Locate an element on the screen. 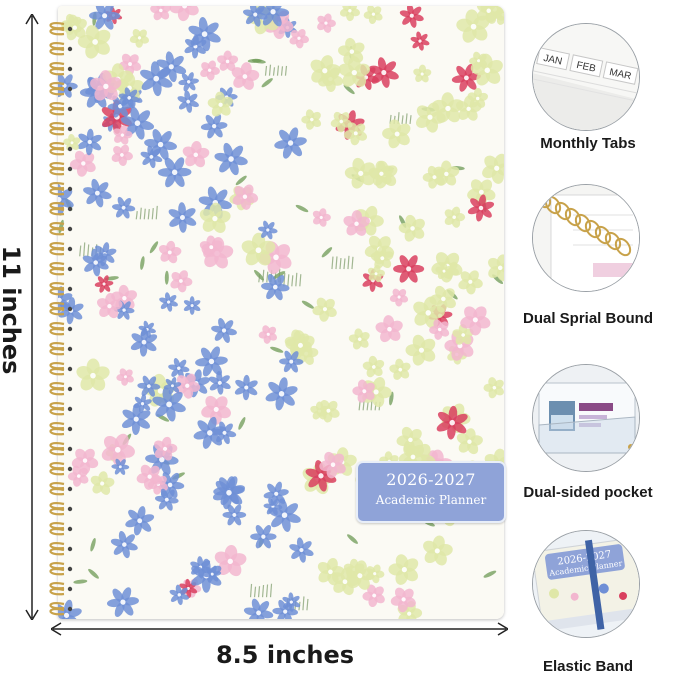  width-label: 8.5 inches is located at coordinates (285, 655).